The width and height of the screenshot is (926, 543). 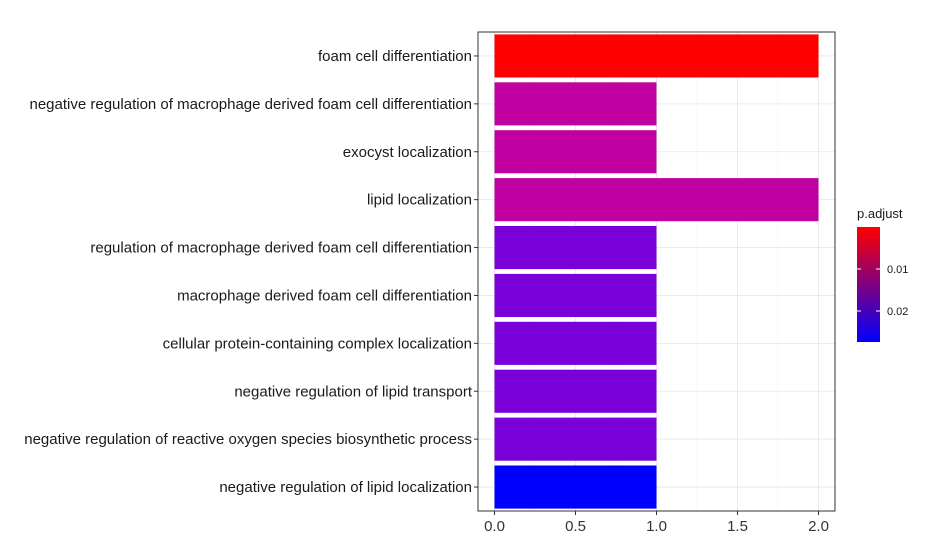 What do you see at coordinates (868, 284) in the screenshot?
I see `legend-colorbar` at bounding box center [868, 284].